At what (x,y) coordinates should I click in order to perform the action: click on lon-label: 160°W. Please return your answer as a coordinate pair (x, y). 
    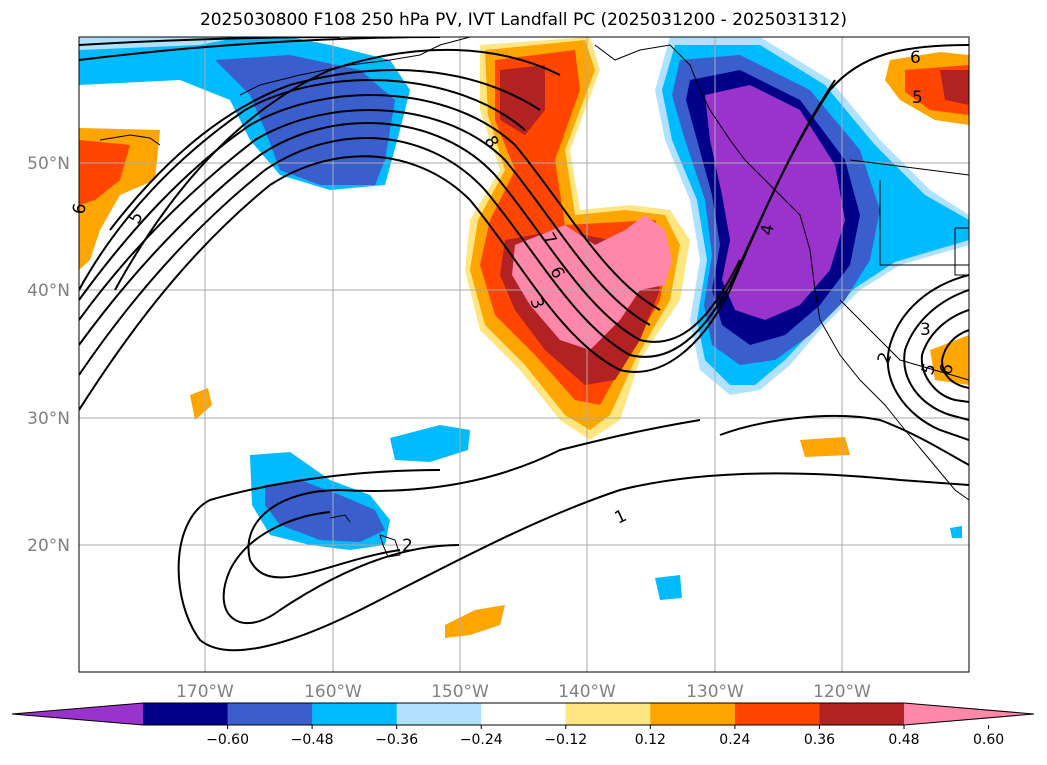
    Looking at the image, I should click on (333, 692).